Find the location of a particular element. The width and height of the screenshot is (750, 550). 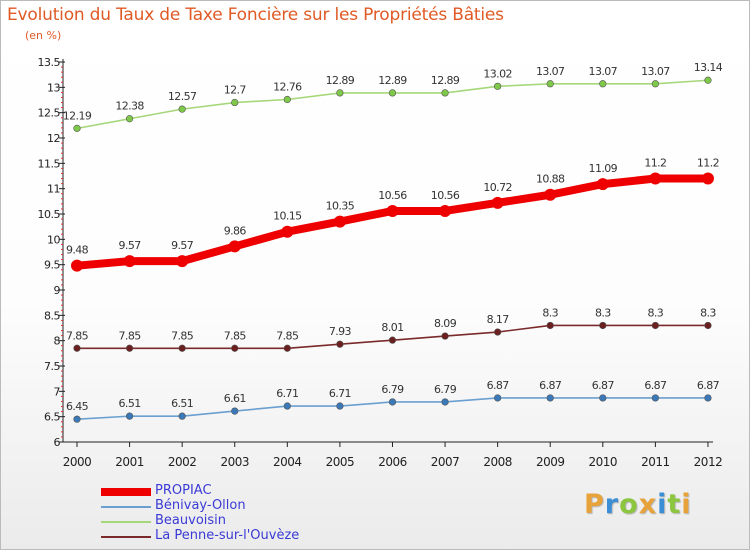

x-tick-label: 2002 is located at coordinates (182, 462).